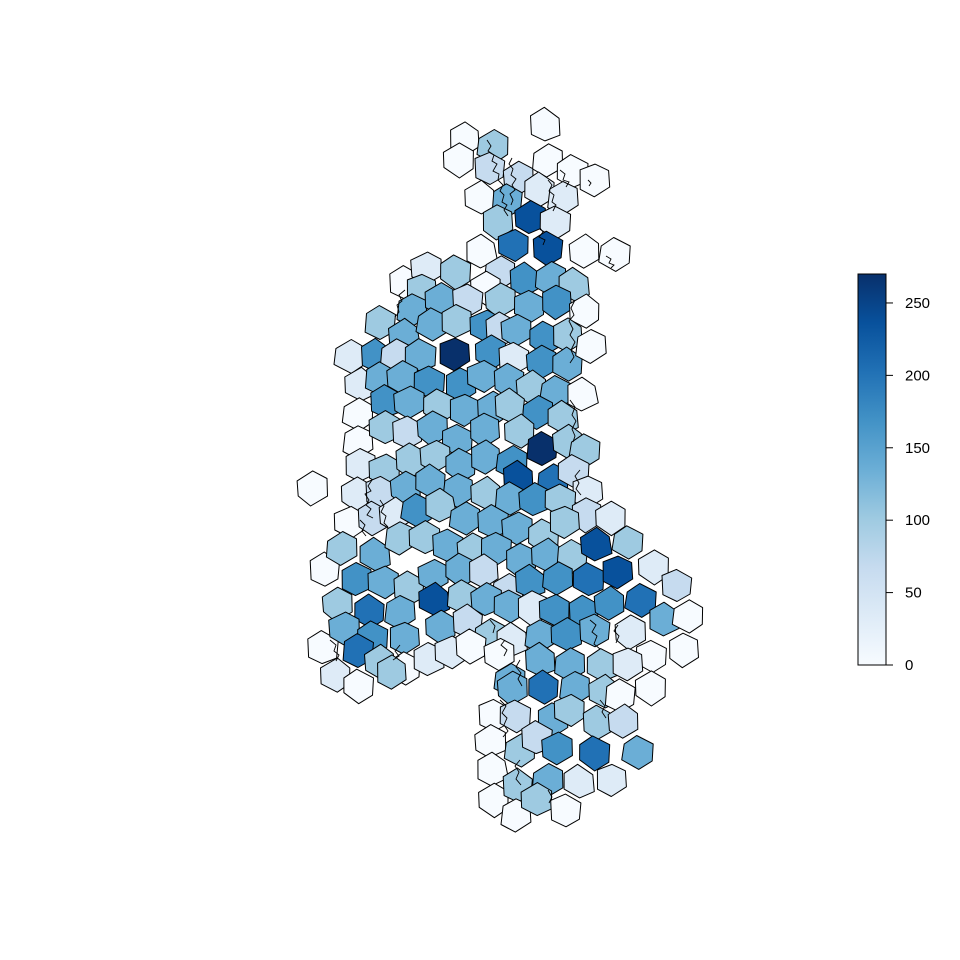 The height and width of the screenshot is (960, 960). I want to click on coastline-east, so click(567, 509).